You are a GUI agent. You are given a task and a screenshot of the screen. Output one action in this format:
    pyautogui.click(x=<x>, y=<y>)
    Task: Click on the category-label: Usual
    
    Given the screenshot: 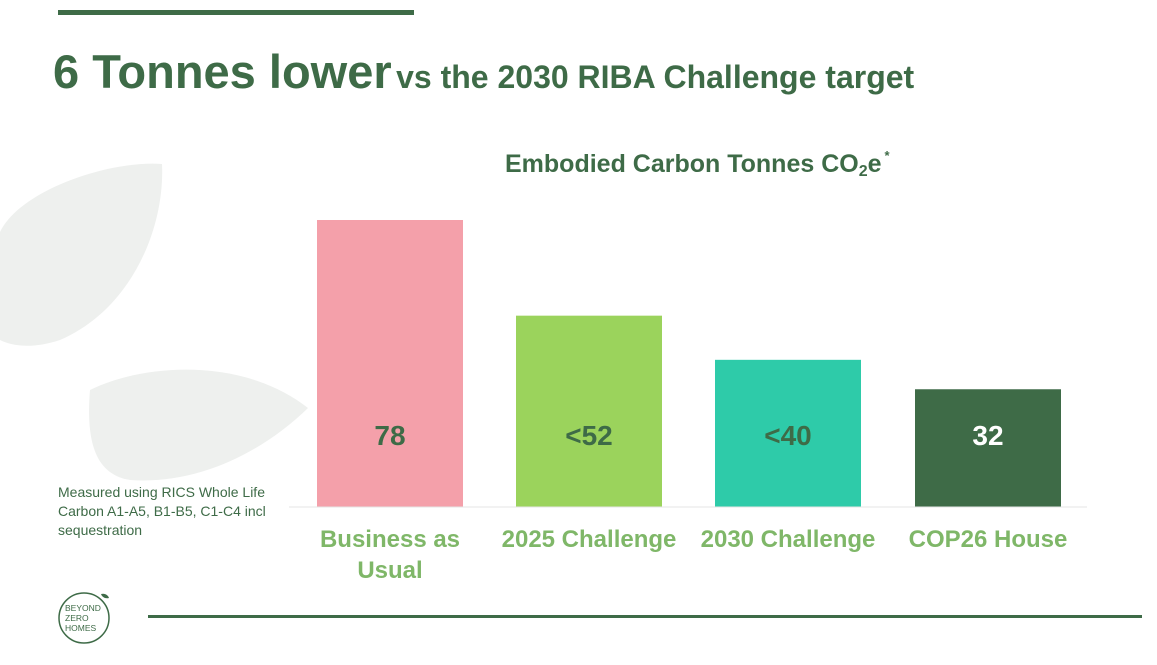 What is the action you would take?
    pyautogui.click(x=389, y=570)
    